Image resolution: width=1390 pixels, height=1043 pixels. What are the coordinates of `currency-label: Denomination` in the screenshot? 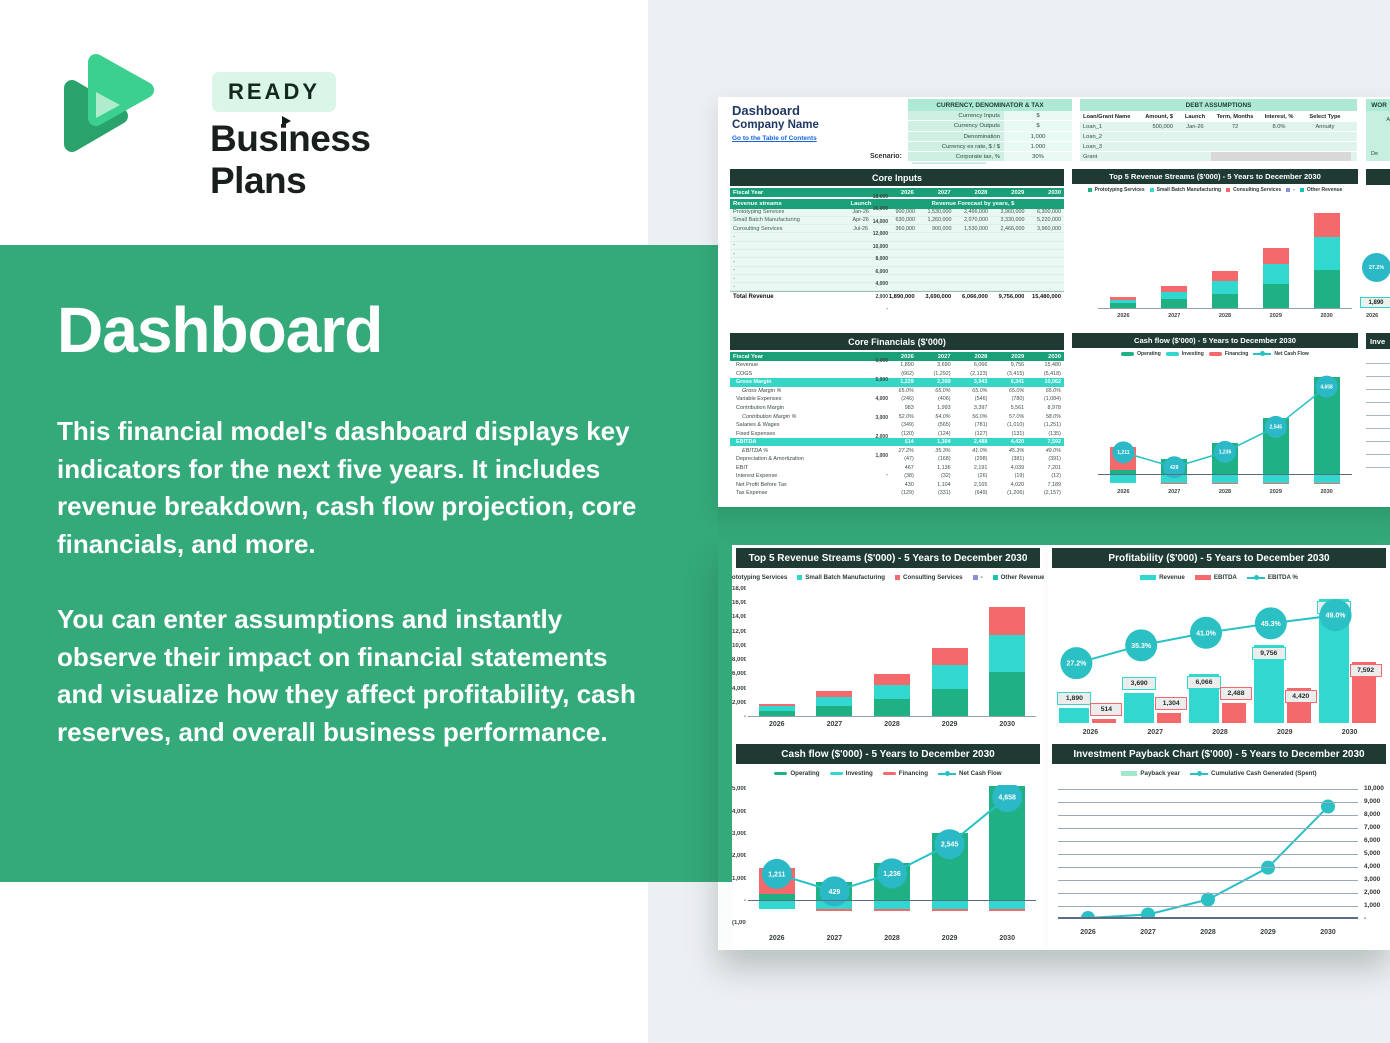 It's located at (956, 136).